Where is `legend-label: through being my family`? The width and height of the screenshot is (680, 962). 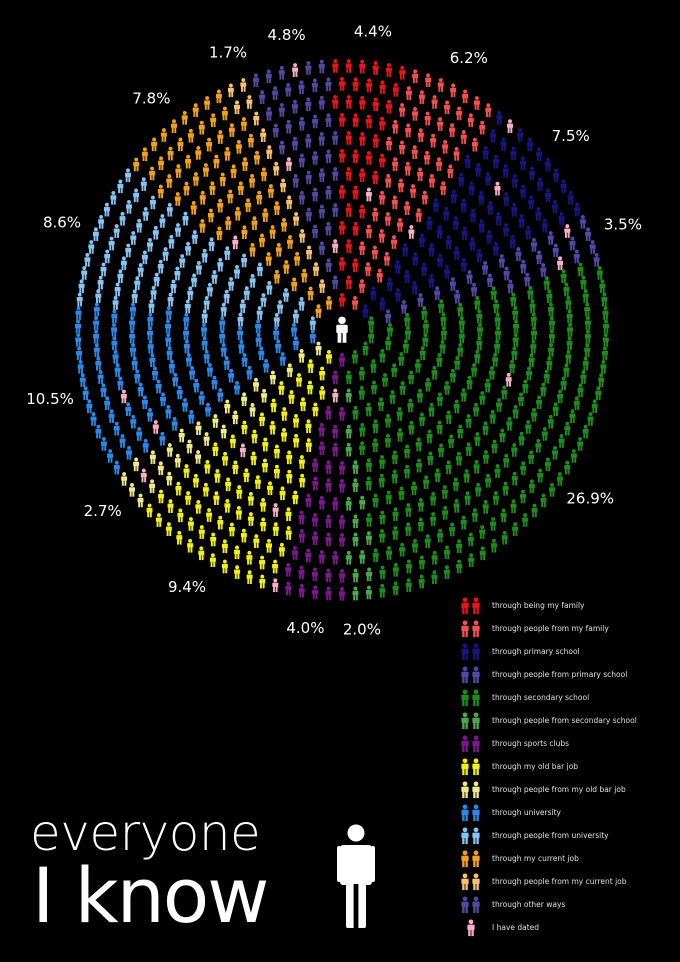 legend-label: through being my family is located at coordinates (538, 605).